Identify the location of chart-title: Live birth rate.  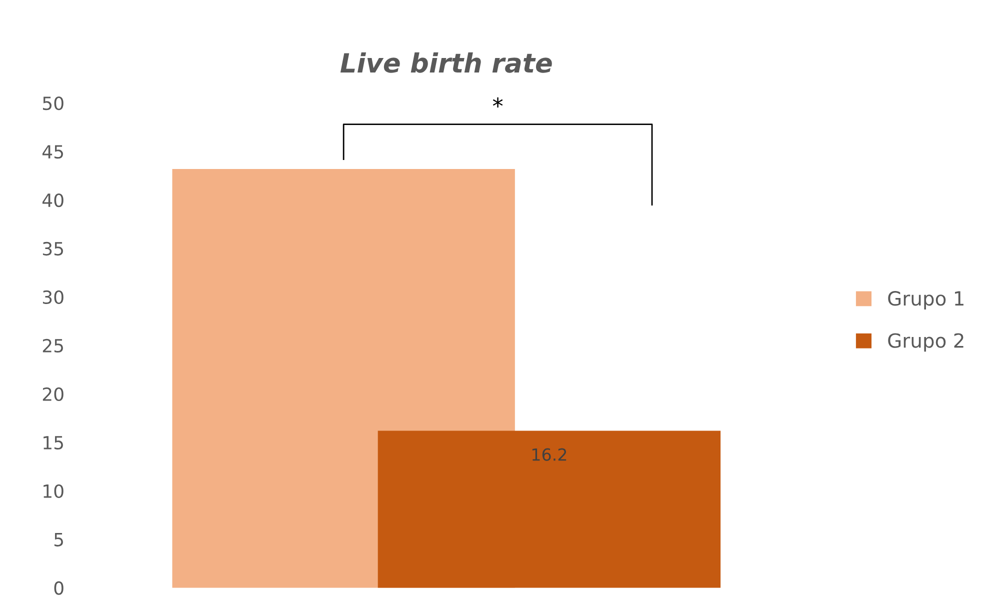
(446, 62).